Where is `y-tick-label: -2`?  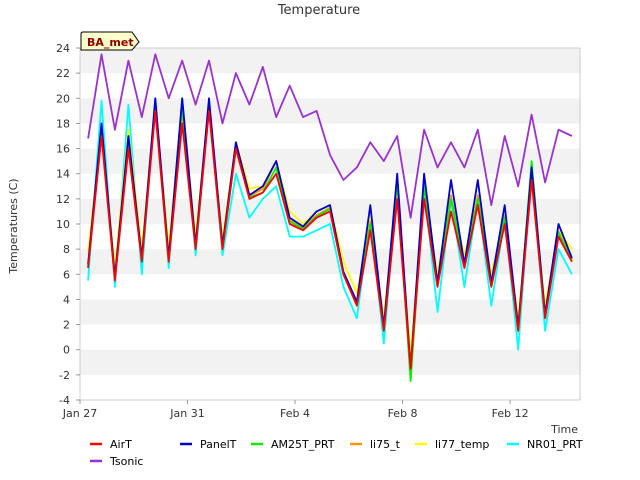
y-tick-label: -2 is located at coordinates (64, 375).